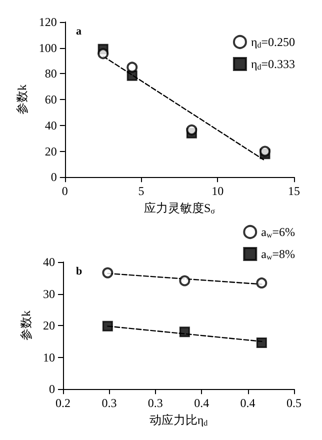 This screenshot has height=440, width=322. I want to click on y-tick-label: 120, so click(47, 22).